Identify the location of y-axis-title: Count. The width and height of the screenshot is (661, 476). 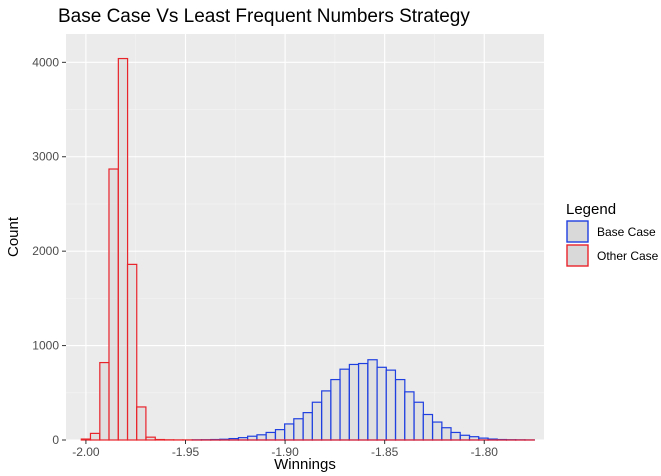
(13, 236).